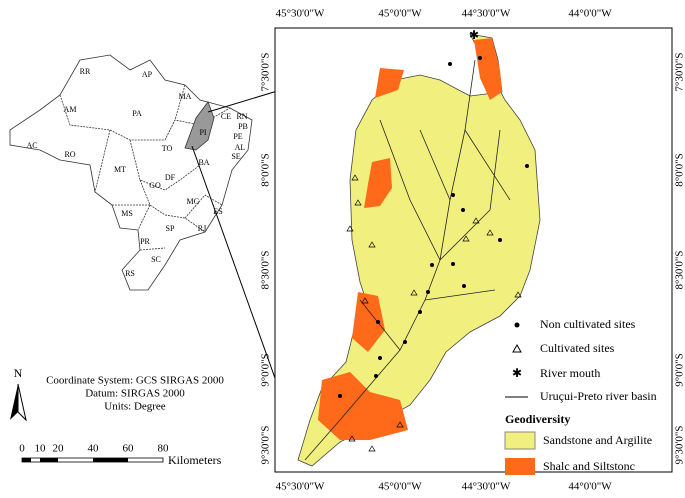 The image size is (685, 498). Describe the element at coordinates (537, 419) in the screenshot. I see `legend-title: Geodiversity` at that location.